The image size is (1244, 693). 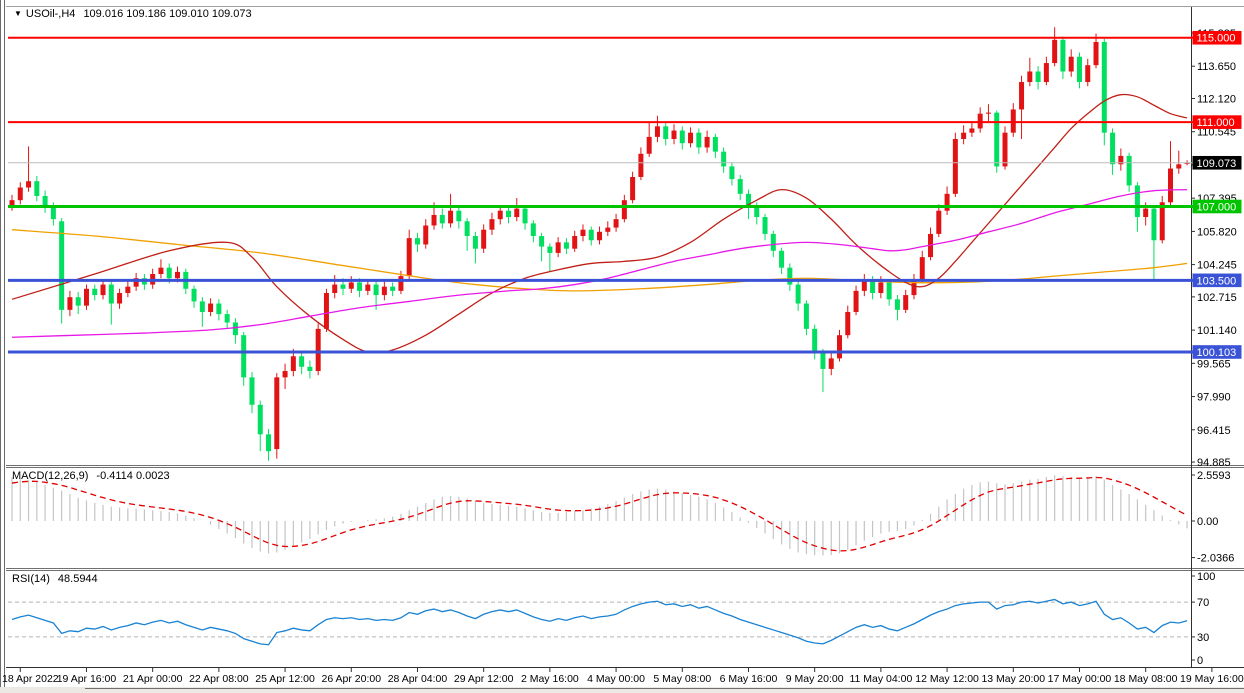 What do you see at coordinates (1216, 67) in the screenshot?
I see `svg-text: 113.650` at bounding box center [1216, 67].